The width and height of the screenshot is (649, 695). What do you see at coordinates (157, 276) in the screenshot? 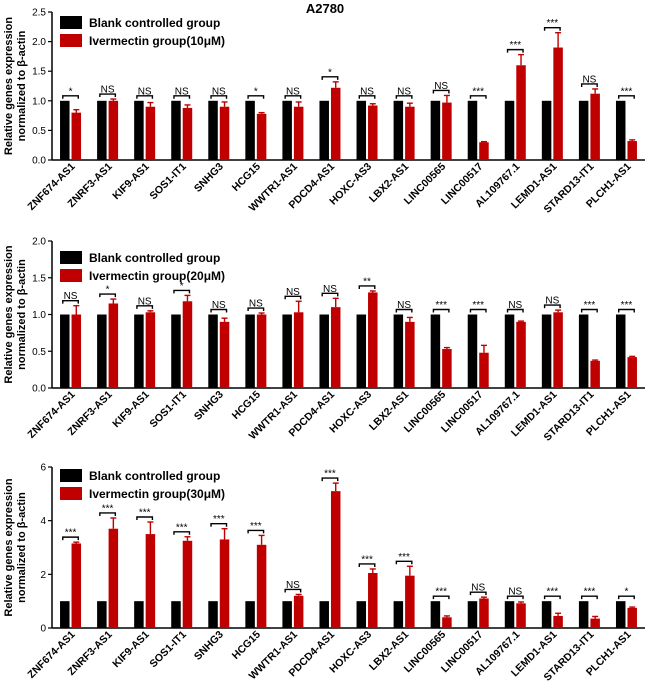
I see `legend-label: Ivermectin group(20μM)` at bounding box center [157, 276].